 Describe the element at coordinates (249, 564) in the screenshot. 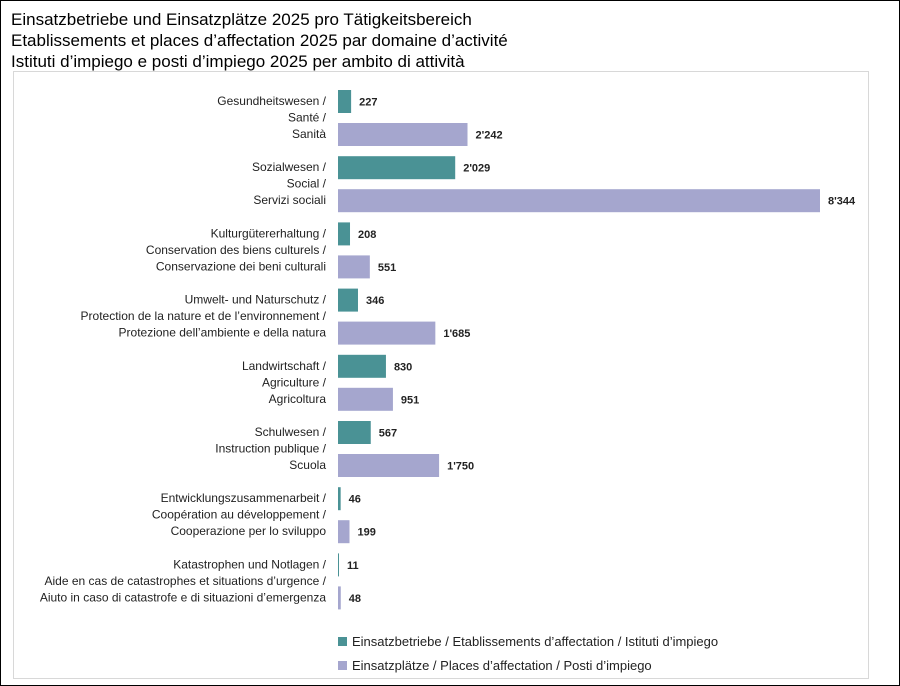

I see `category-label: Katastrophen und Notlagen /` at that location.